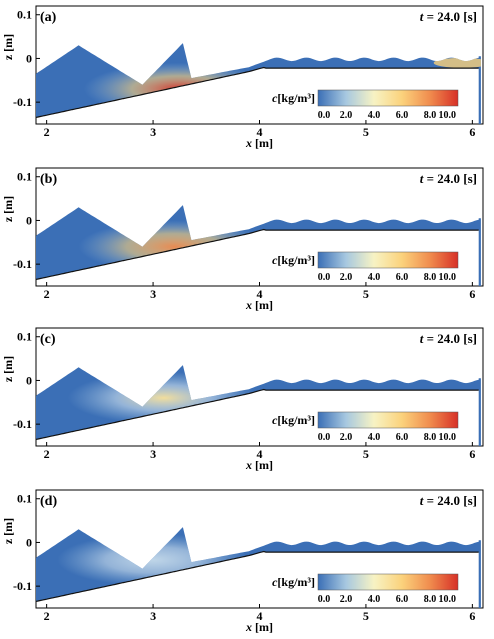  I want to click on panel-label: (b), so click(48, 179).